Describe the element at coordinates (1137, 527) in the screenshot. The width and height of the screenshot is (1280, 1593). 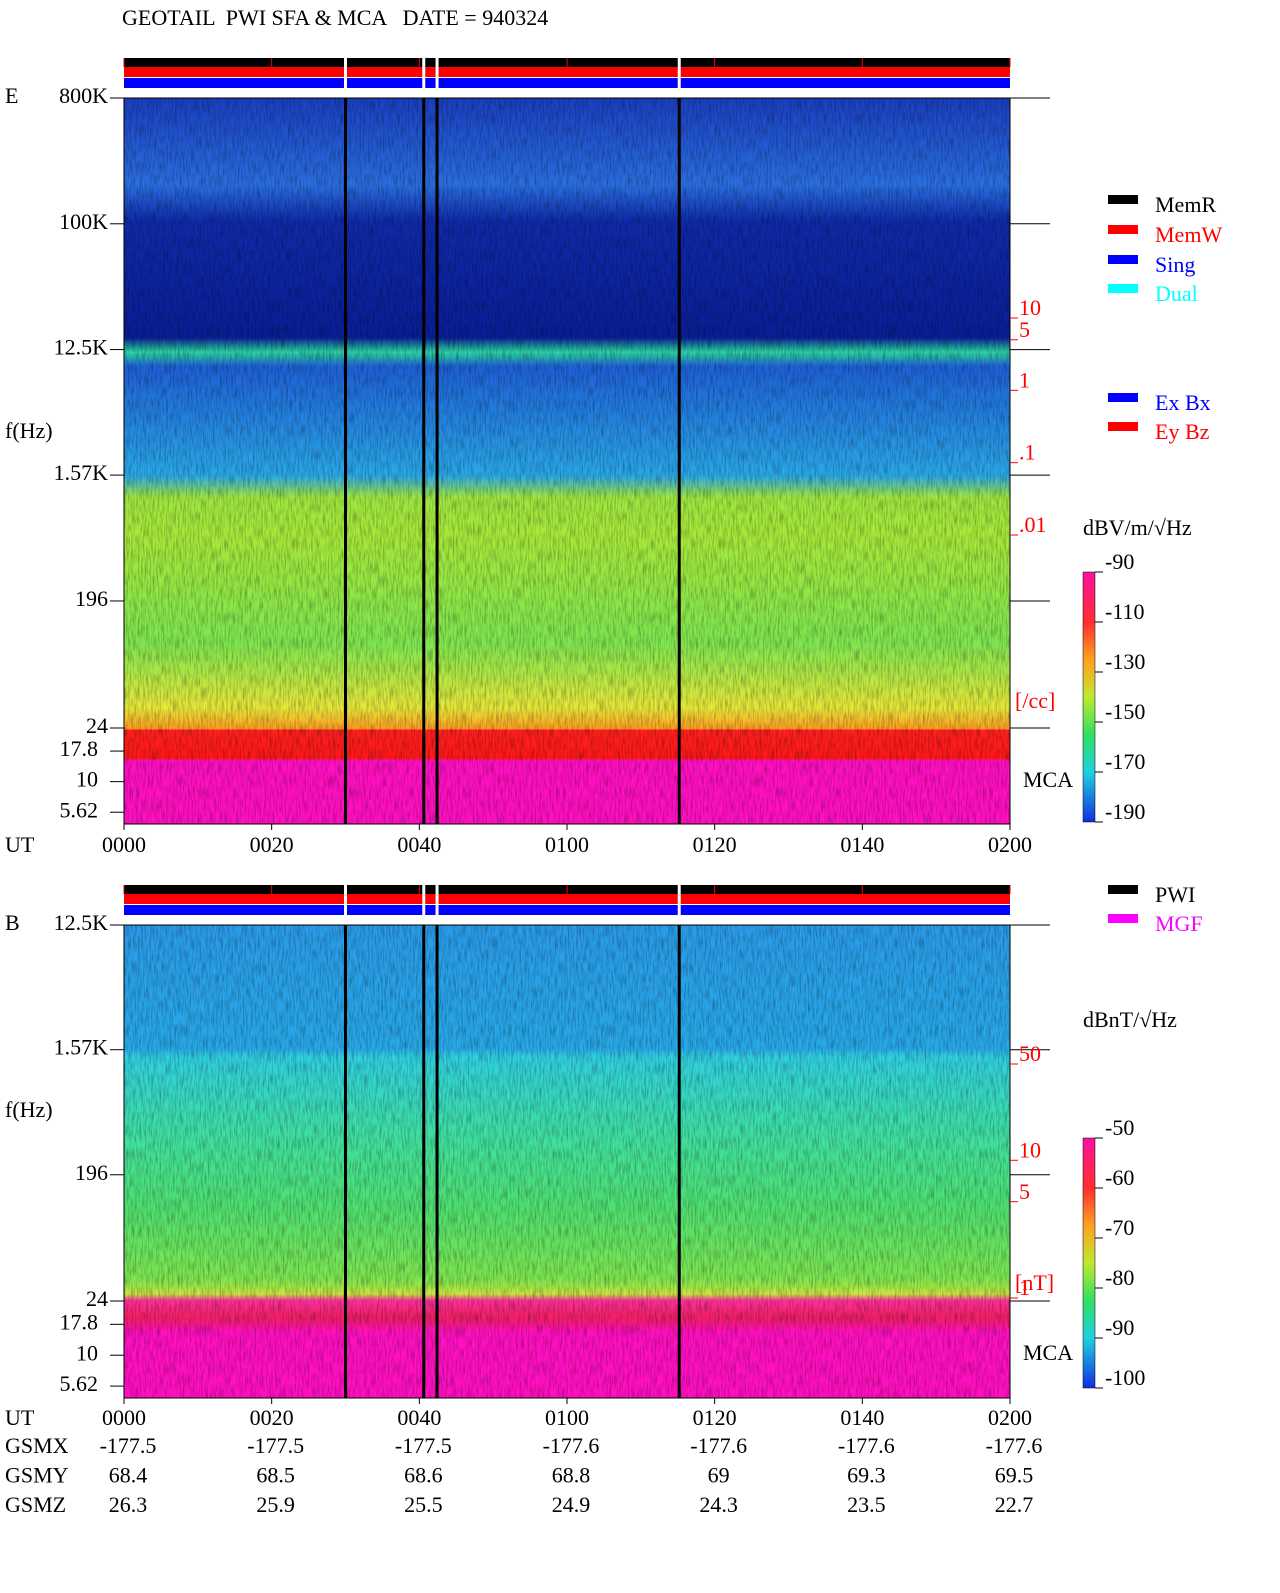
I see `colorbar-label: dBV/m/√Hz` at that location.